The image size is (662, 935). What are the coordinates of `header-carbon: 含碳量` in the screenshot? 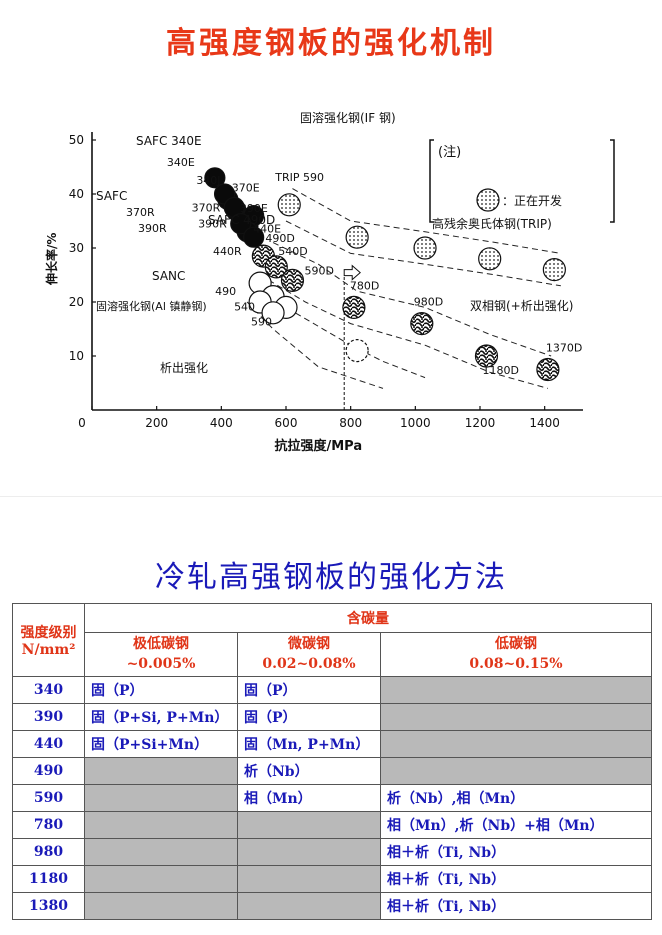 It's located at (368, 618).